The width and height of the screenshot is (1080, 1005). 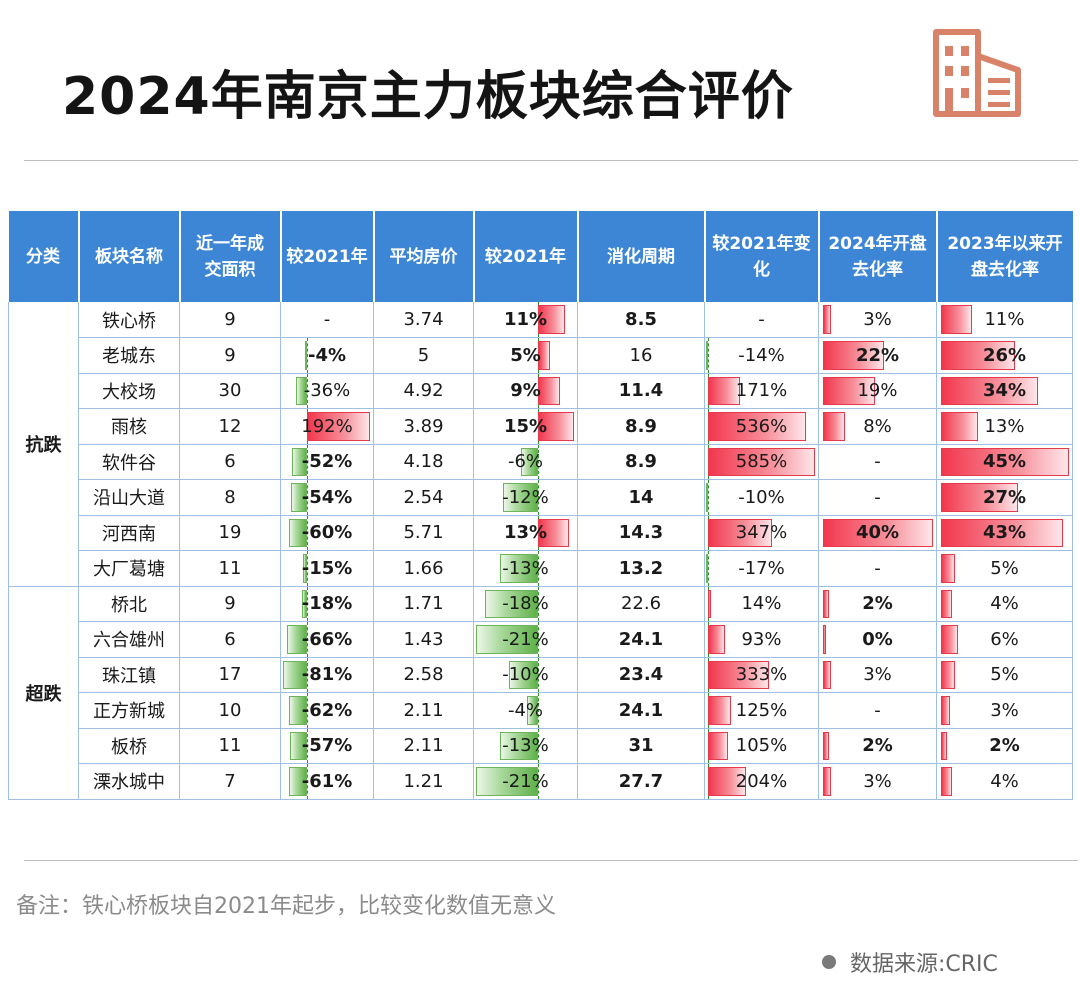 I want to click on cell-value: 雨核, so click(x=129, y=428).